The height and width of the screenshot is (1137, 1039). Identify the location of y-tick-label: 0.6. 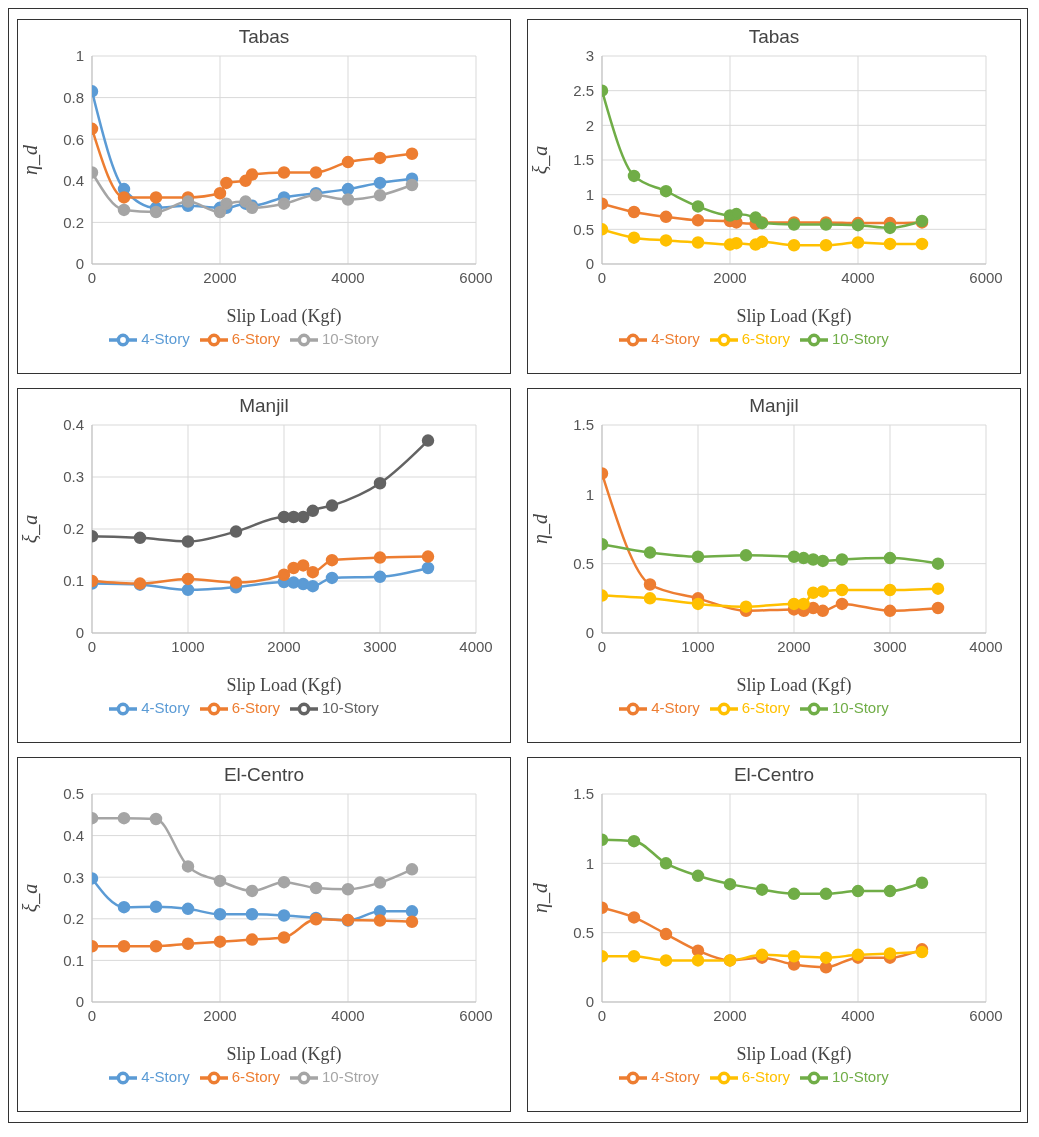
(73, 139).